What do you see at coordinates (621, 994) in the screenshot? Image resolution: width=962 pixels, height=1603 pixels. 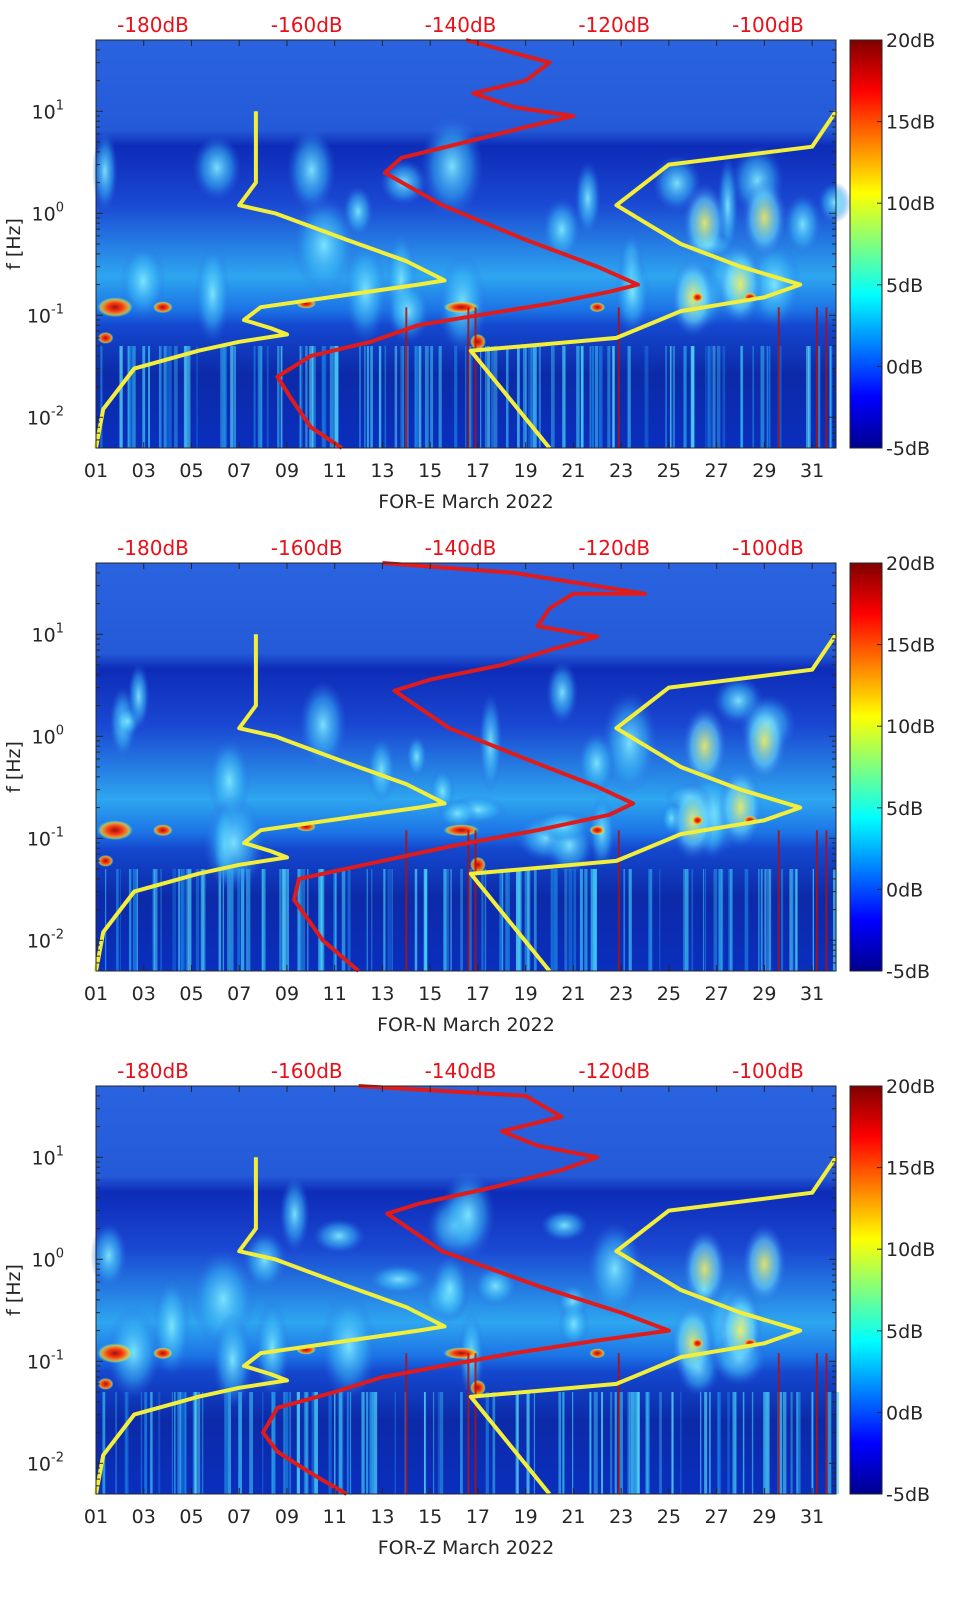 I see `x-tick-label: 23` at bounding box center [621, 994].